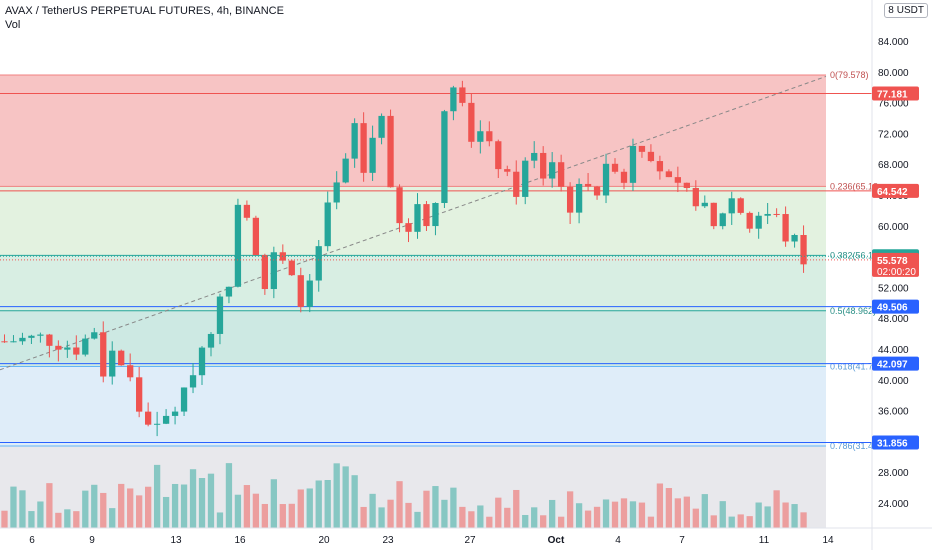 This screenshot has height=555, width=932. Describe the element at coordinates (13, 25) in the screenshot. I see `volume-indicator-label: Vol` at that location.